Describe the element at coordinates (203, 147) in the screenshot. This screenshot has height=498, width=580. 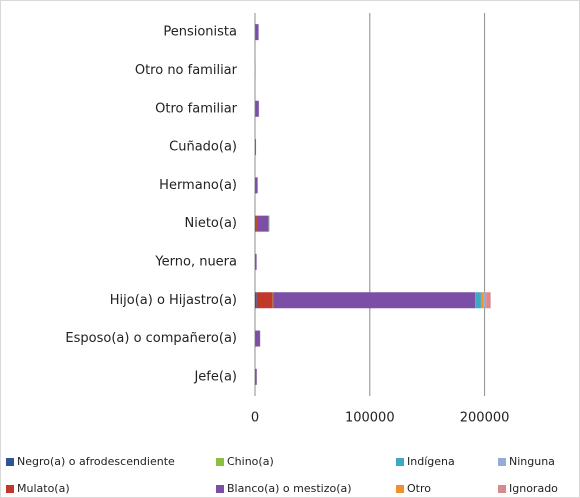
I see `y-tick-label: Cuñado(a)` at that location.